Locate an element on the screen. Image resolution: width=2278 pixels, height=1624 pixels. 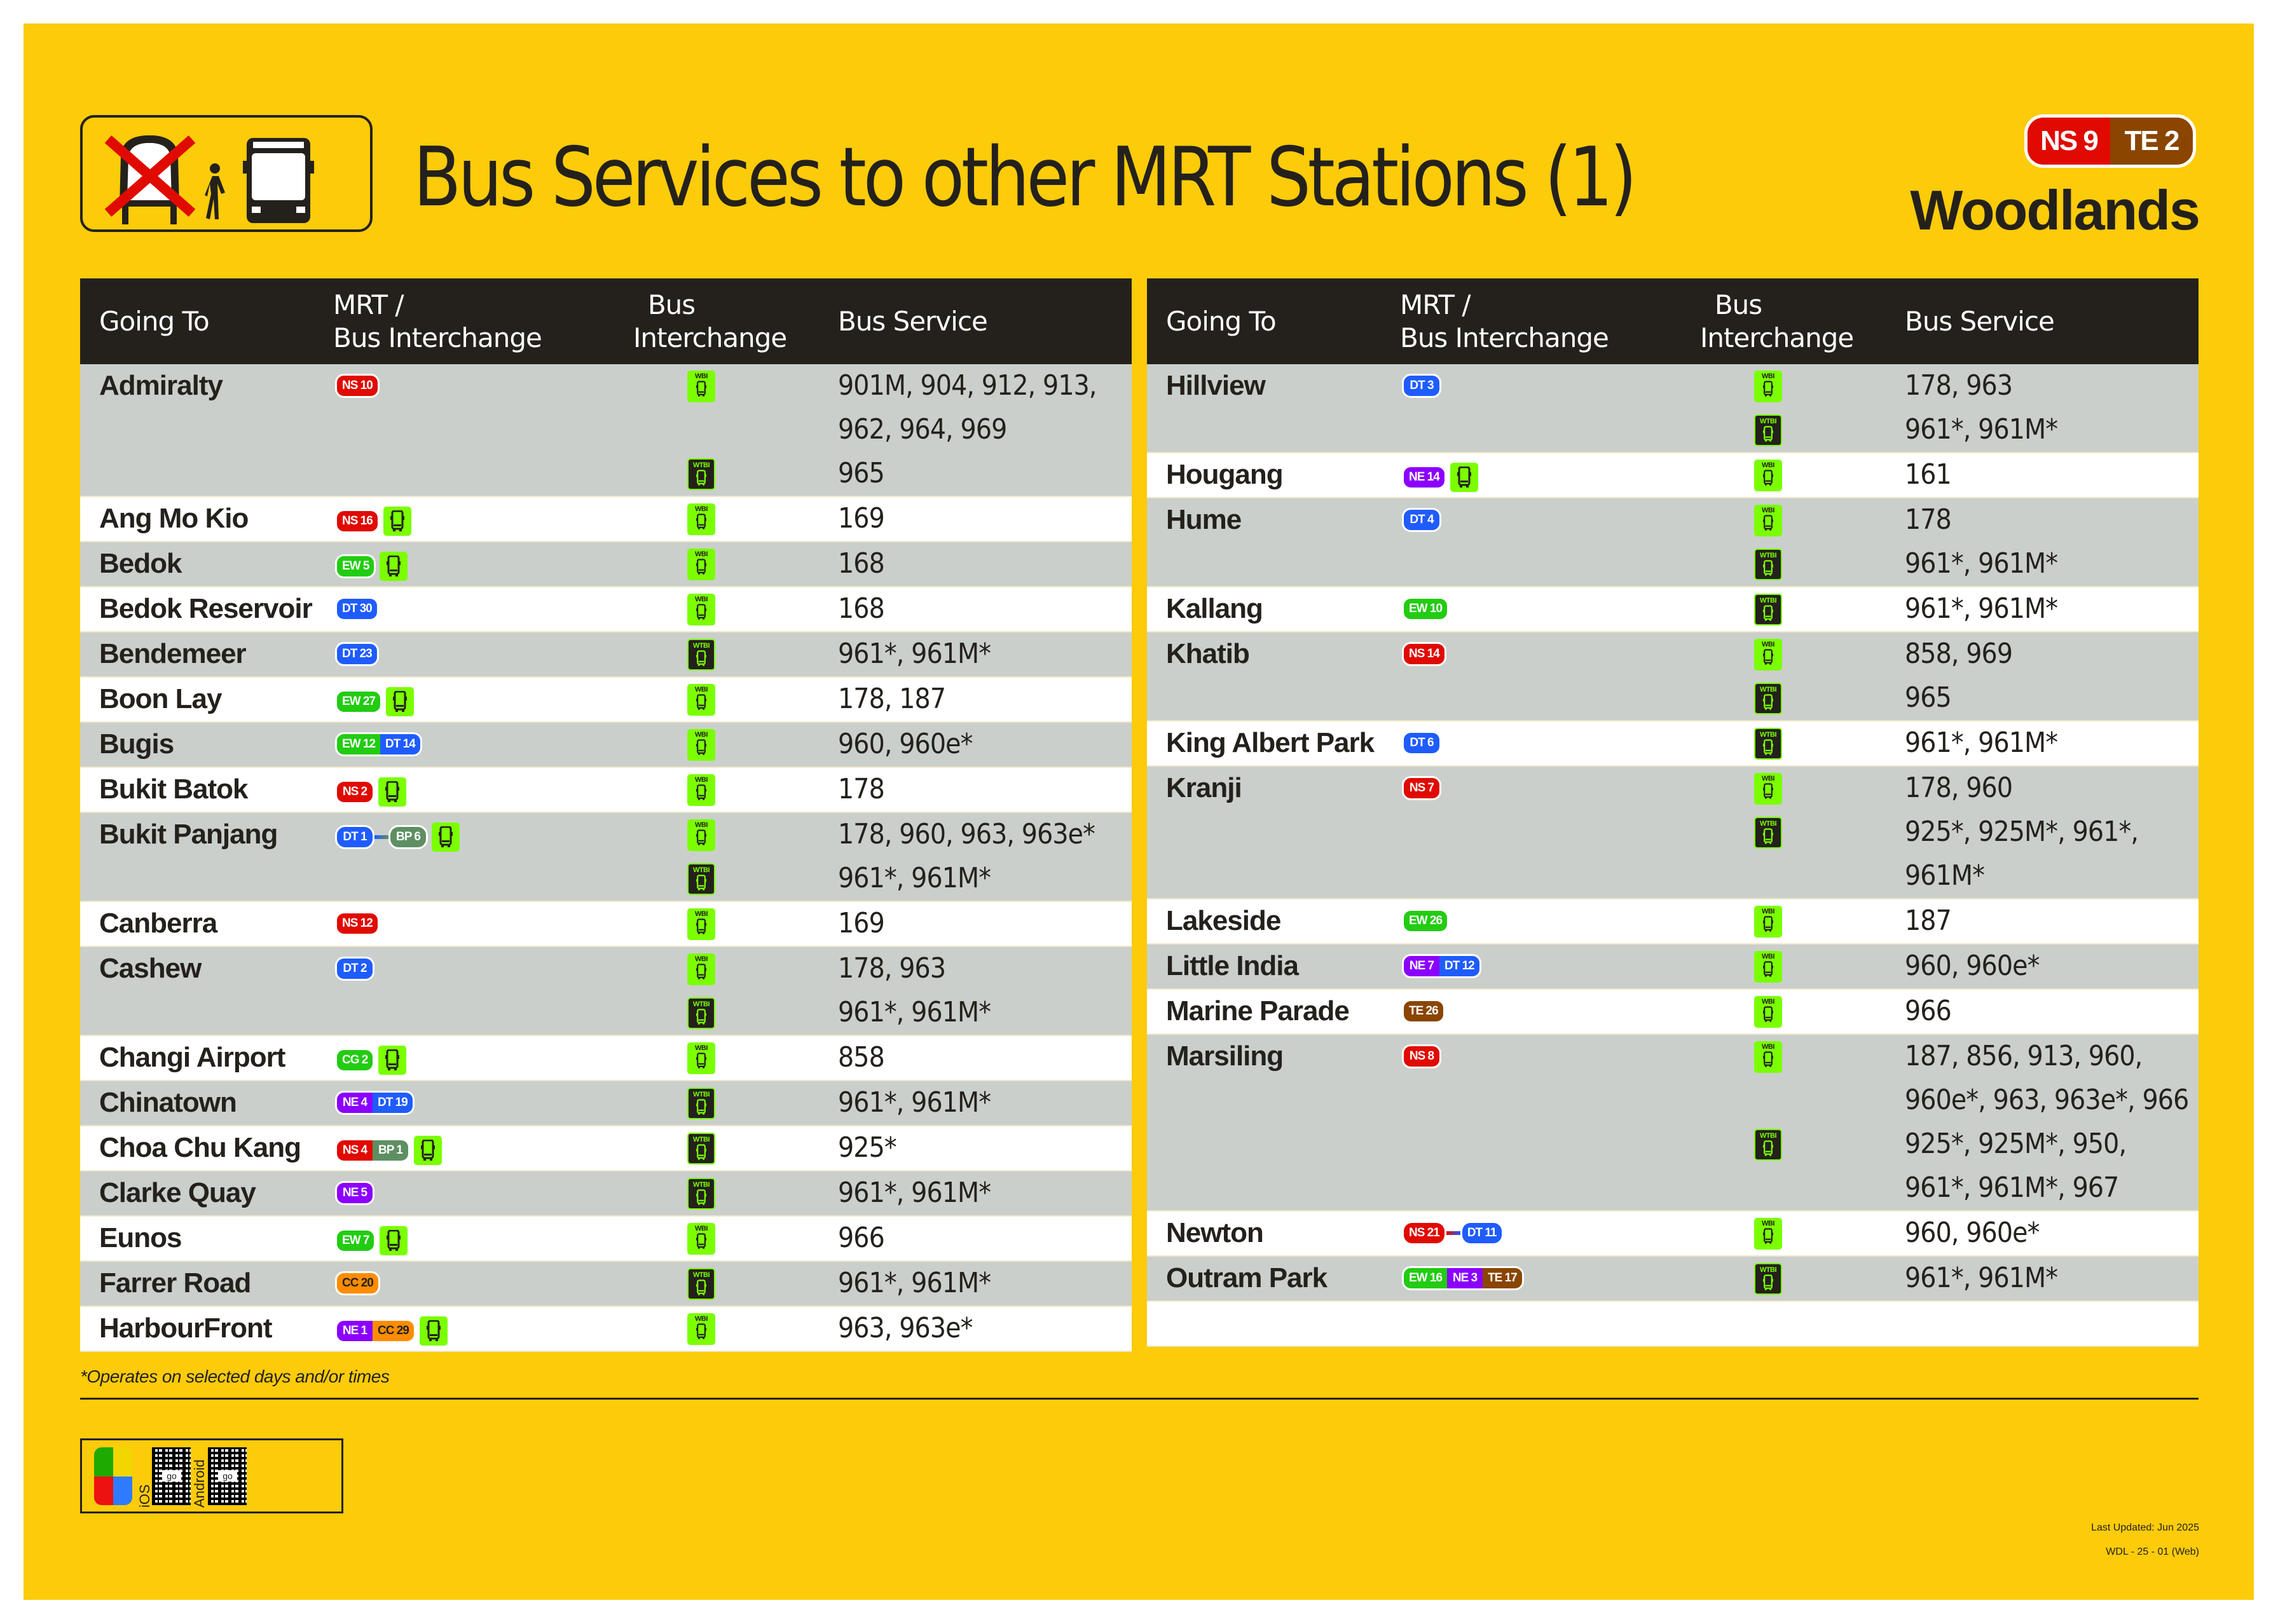
station-code-badge: EW 5 is located at coordinates (355, 566).